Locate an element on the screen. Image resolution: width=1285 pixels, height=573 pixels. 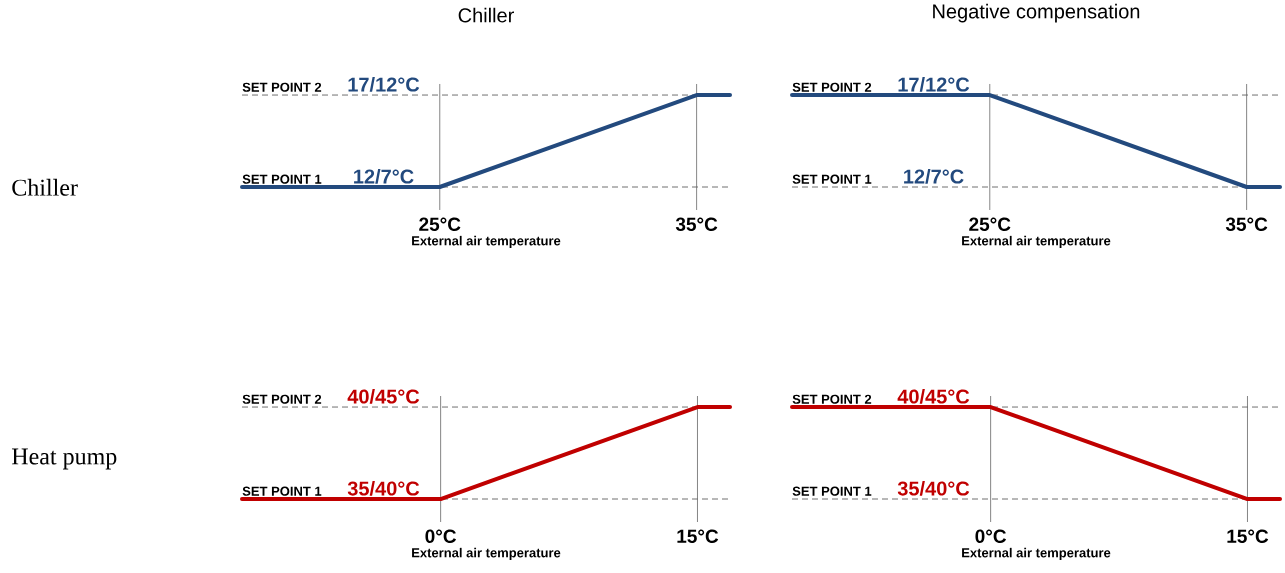
y-axis-title: Heat pump is located at coordinates (64, 459).